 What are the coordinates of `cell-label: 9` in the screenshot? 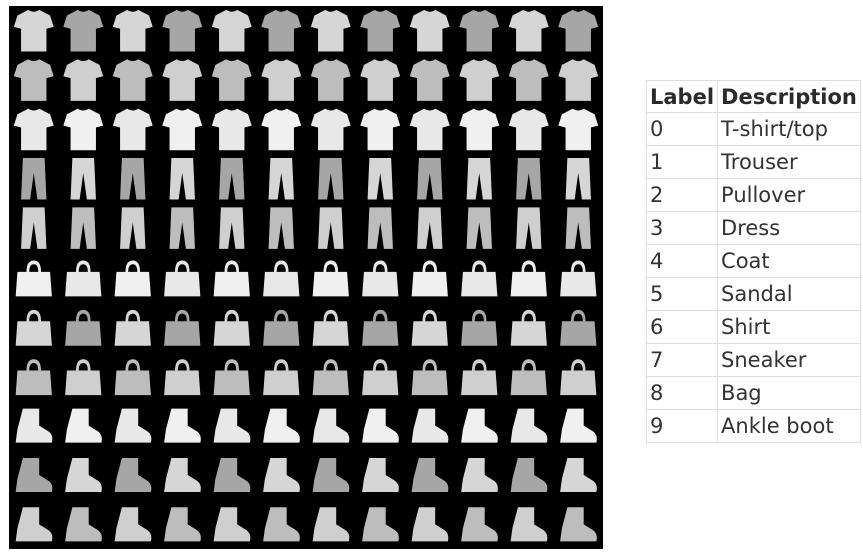 It's located at (682, 426).